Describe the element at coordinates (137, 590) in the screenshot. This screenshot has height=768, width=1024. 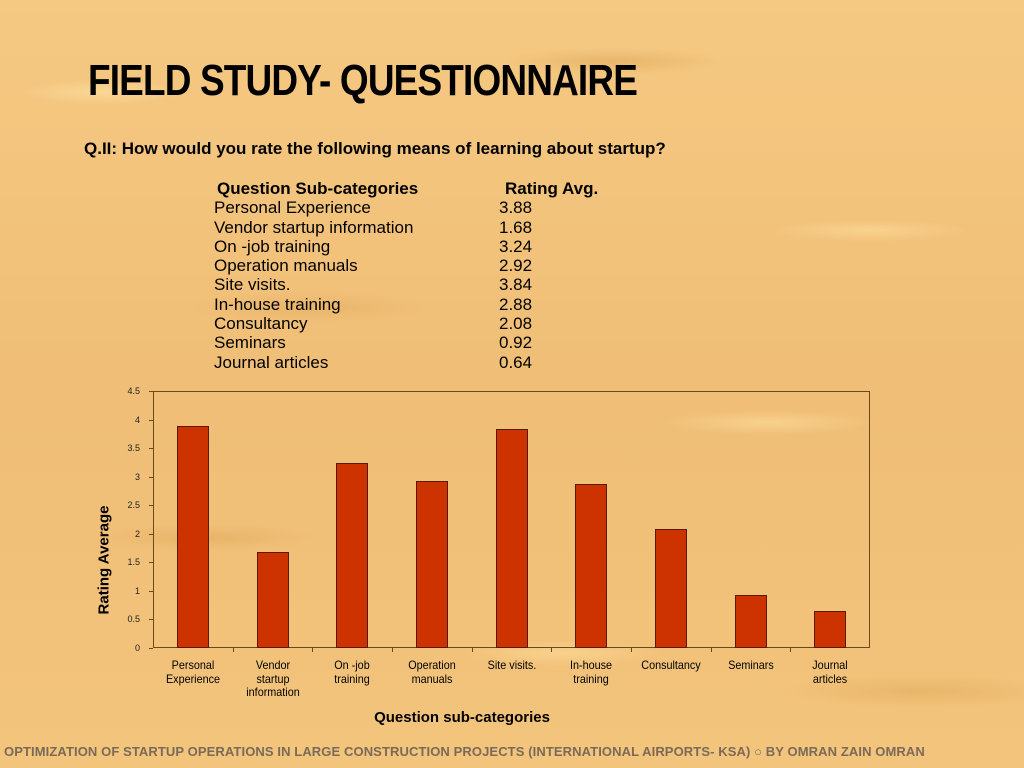
I see `y-tick-label: 1` at that location.